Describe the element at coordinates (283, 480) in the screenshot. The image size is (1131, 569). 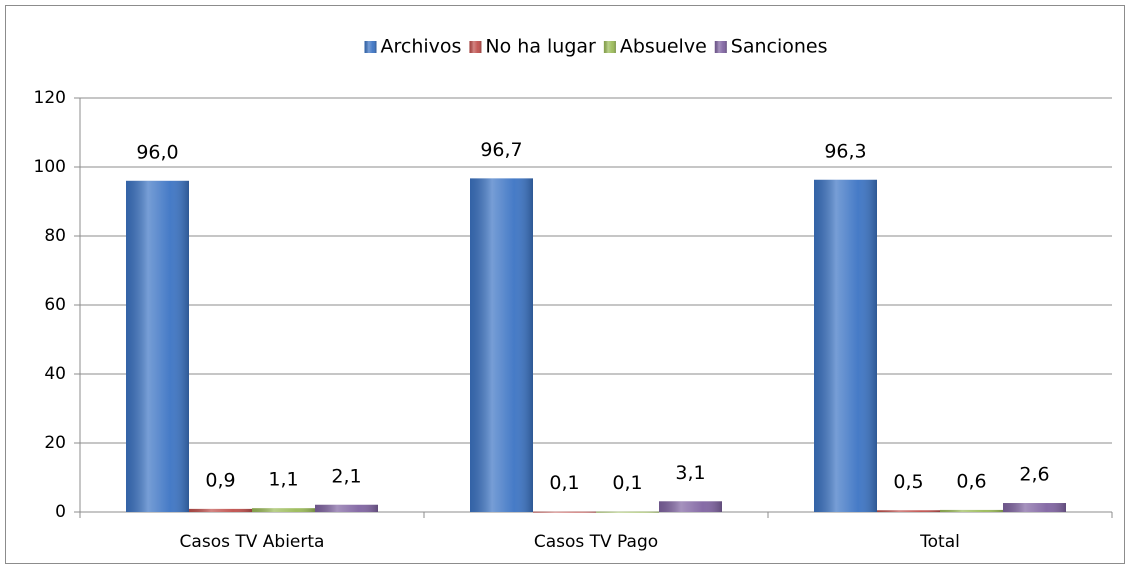
I see `value-label: 1,1` at that location.